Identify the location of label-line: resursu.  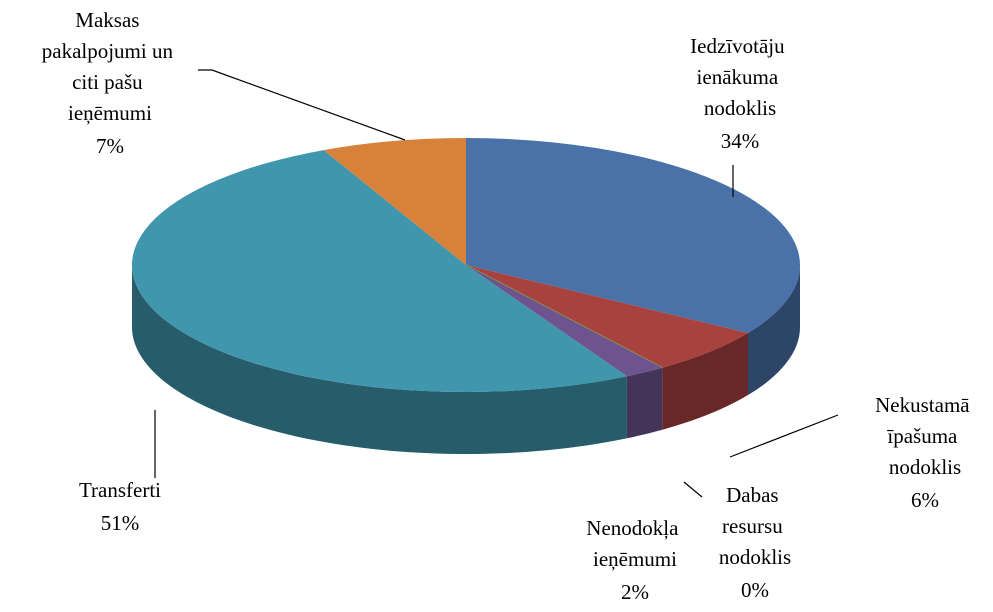
(755, 526).